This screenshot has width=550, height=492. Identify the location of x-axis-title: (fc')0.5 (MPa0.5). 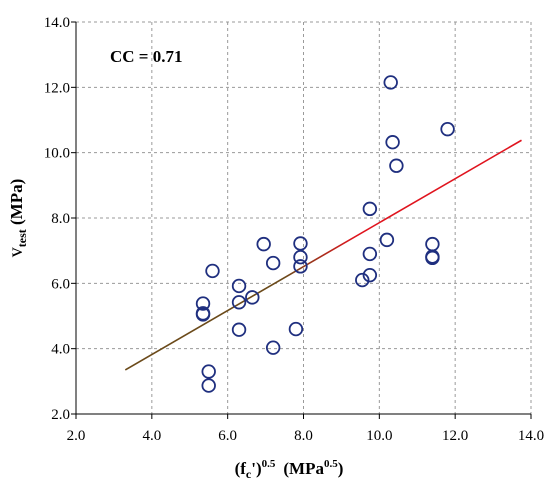
(289, 469).